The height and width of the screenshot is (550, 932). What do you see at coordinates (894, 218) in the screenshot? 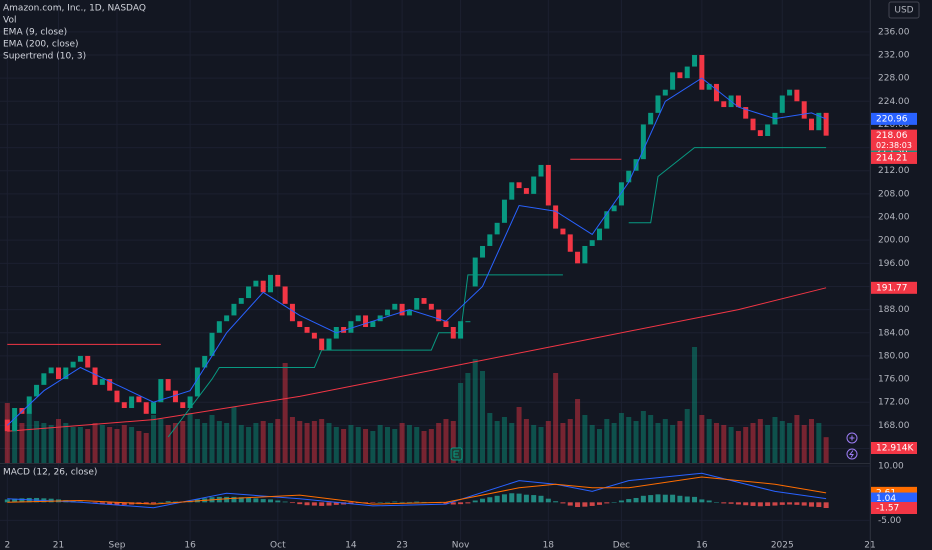
I see `y-tick-label: 204.00` at bounding box center [894, 218].